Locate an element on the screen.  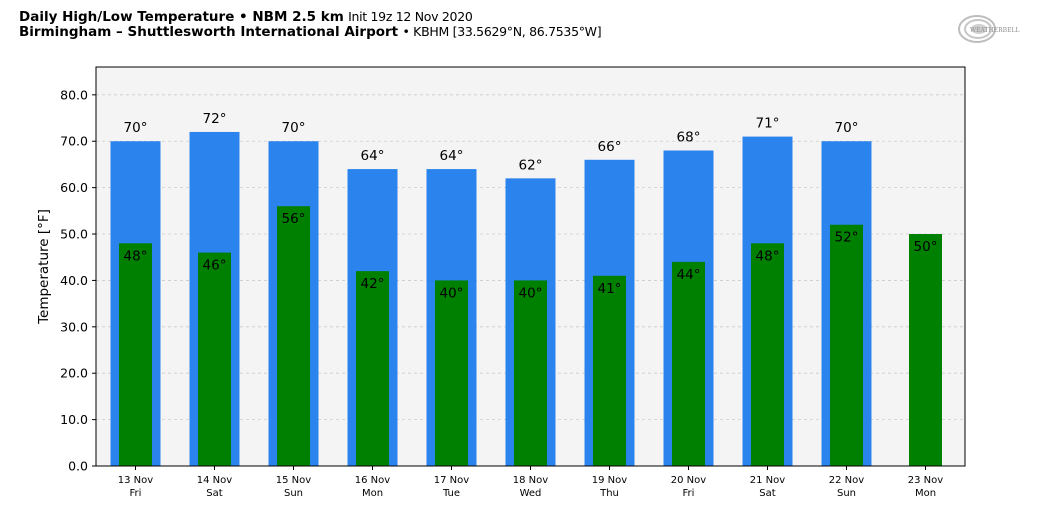
x-tick-label: 20 Nov is located at coordinates (689, 480).